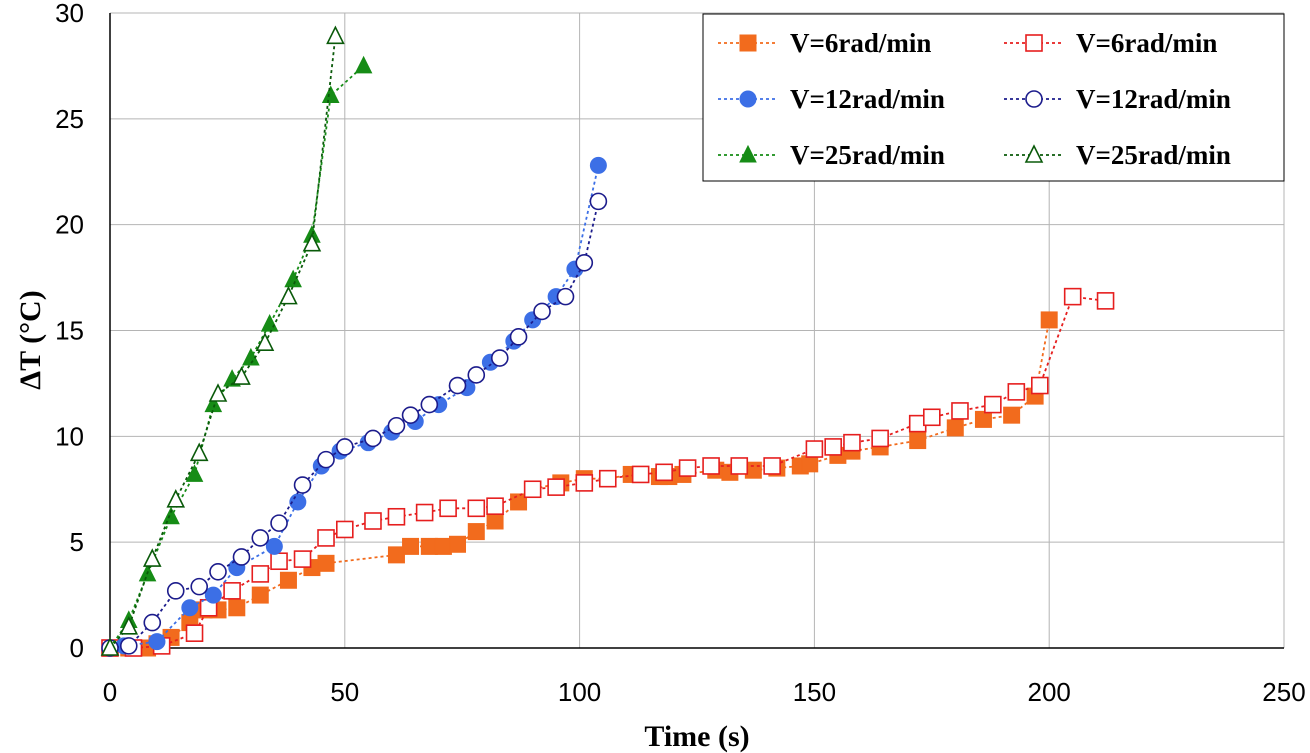  Describe the element at coordinates (69, 436) in the screenshot. I see `y-tick-label: 10` at that location.